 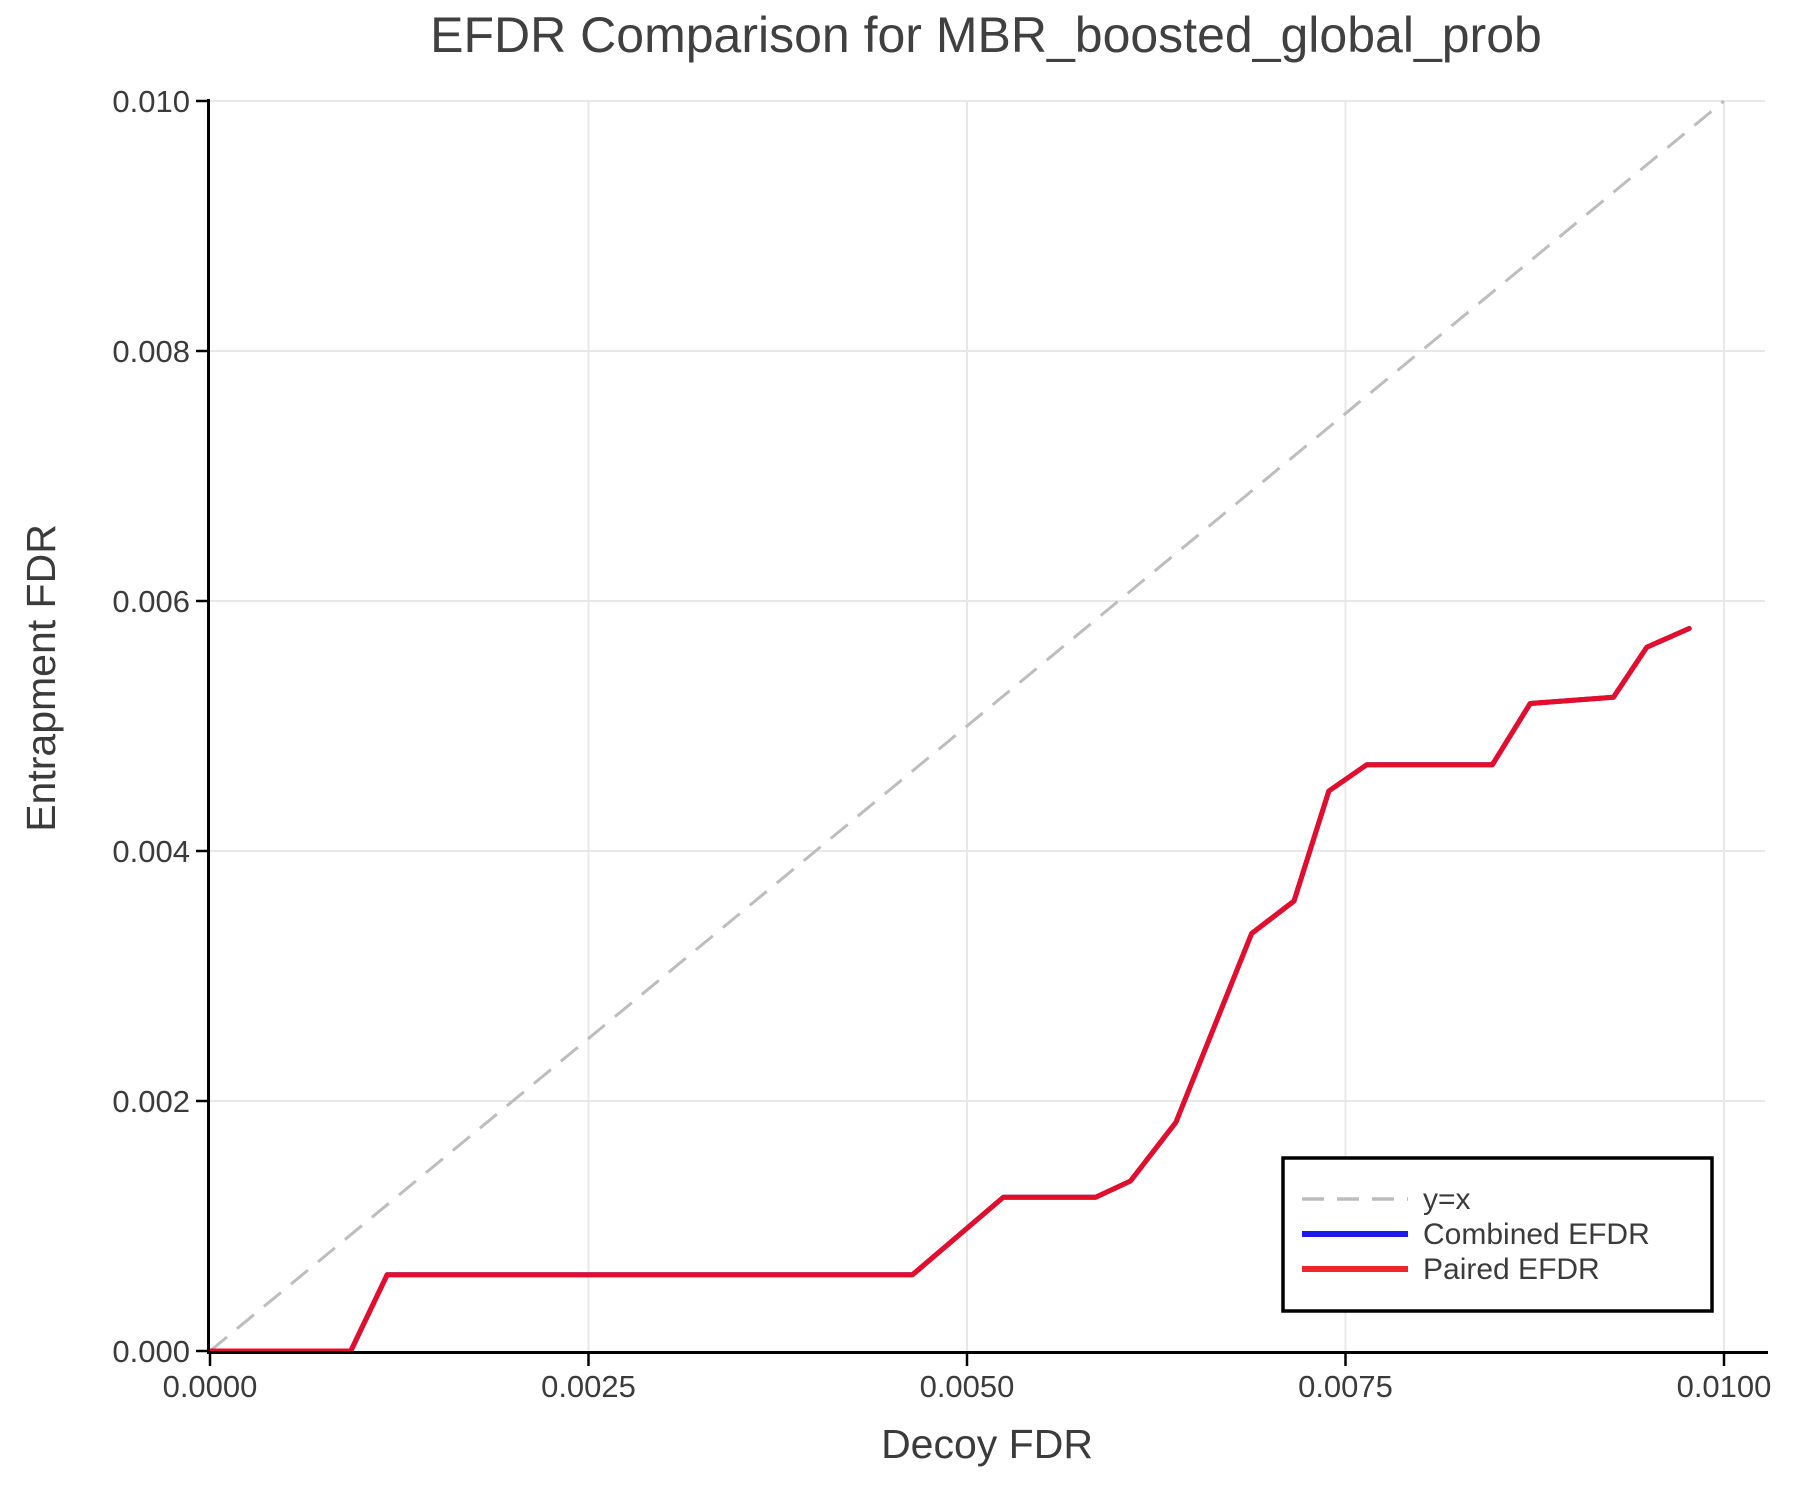 What do you see at coordinates (1724, 1386) in the screenshot?
I see `x-tick-label: 0.0100` at bounding box center [1724, 1386].